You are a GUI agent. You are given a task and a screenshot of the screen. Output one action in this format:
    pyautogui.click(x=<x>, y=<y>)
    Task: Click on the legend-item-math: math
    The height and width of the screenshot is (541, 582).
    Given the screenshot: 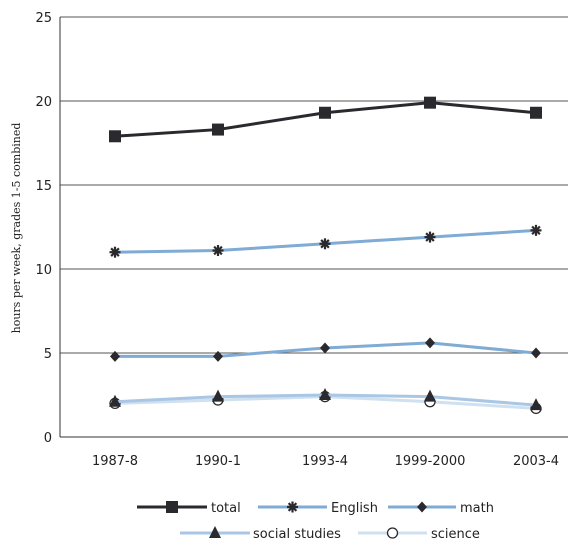 What is the action you would take?
    pyautogui.click(x=441, y=508)
    